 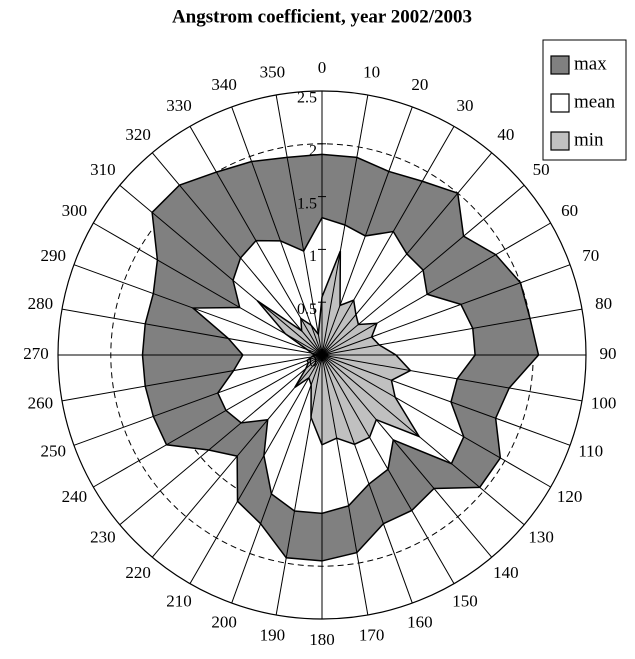 What do you see at coordinates (372, 635) in the screenshot?
I see `category-label: 170` at bounding box center [372, 635].